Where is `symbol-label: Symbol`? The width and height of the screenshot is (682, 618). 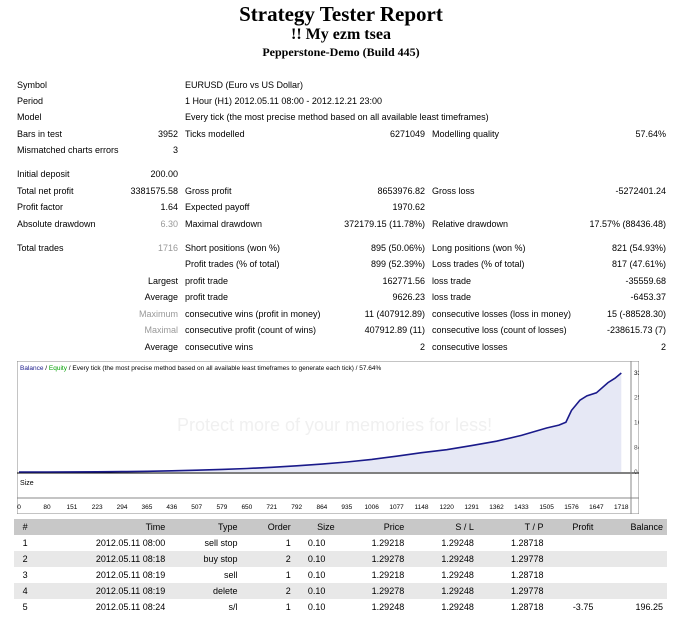 symbol-label: Symbol is located at coordinates (32, 85).